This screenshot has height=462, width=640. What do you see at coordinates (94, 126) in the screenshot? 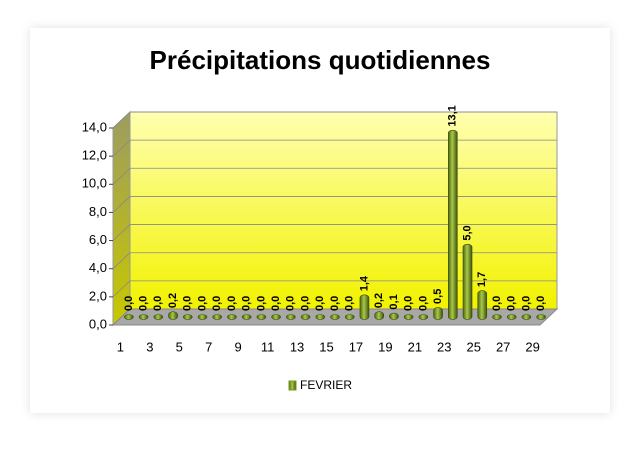
I see `y-tick-label: 14,0` at bounding box center [94, 126].